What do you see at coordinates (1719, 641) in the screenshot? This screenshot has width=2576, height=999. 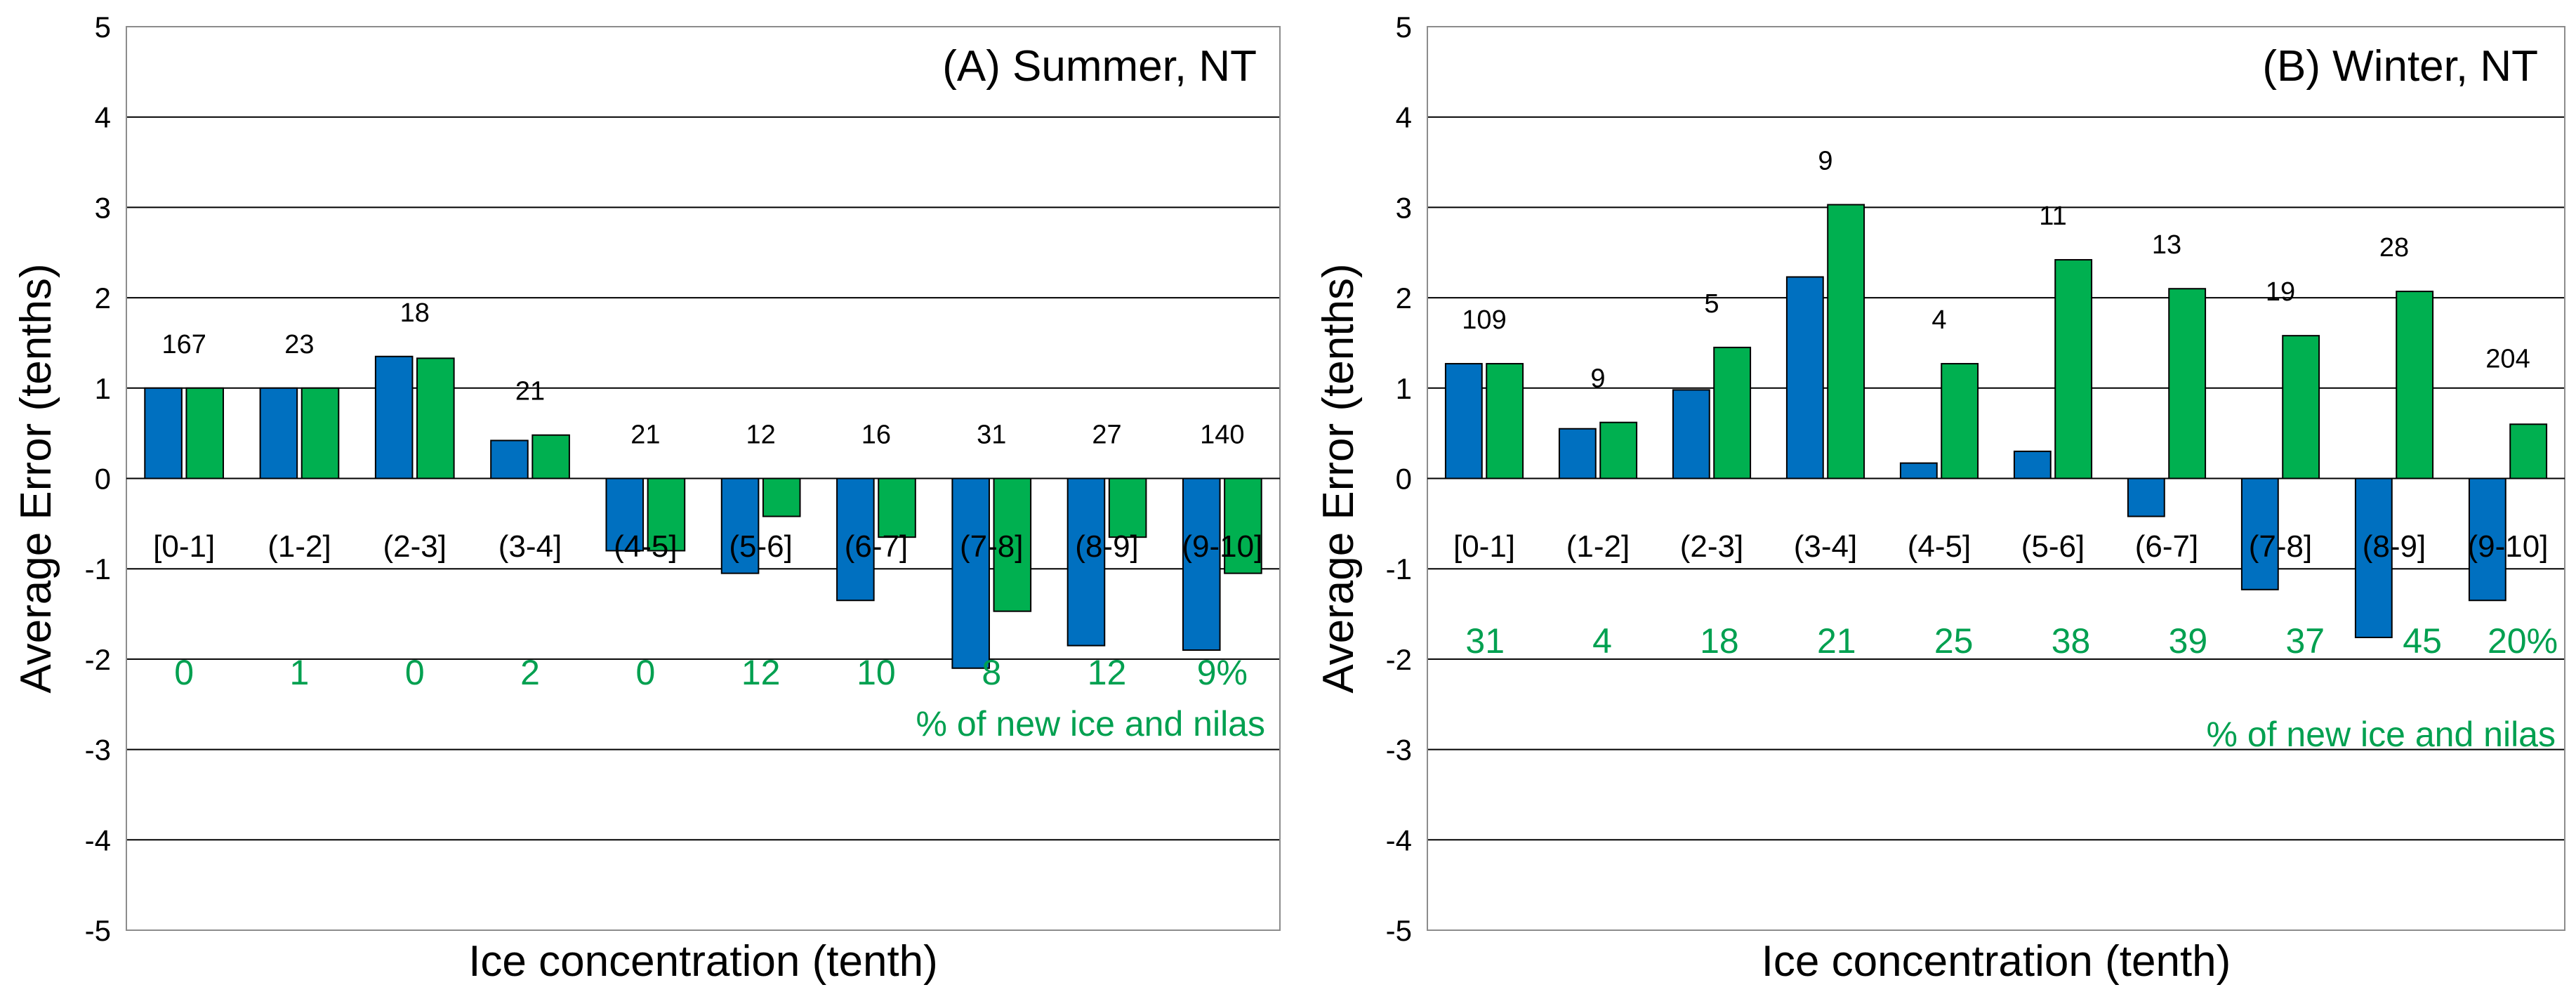 I see `percent-label: 18` at bounding box center [1719, 641].